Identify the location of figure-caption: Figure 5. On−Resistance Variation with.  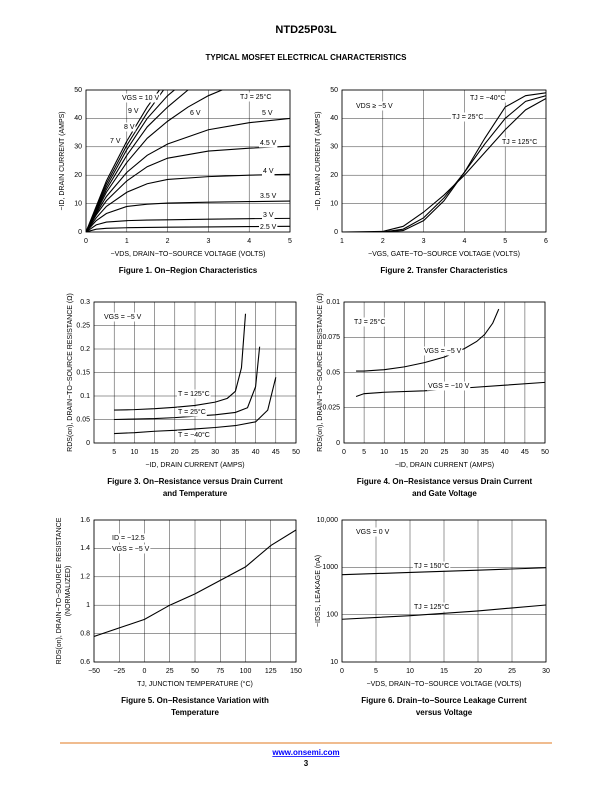
(195, 700).